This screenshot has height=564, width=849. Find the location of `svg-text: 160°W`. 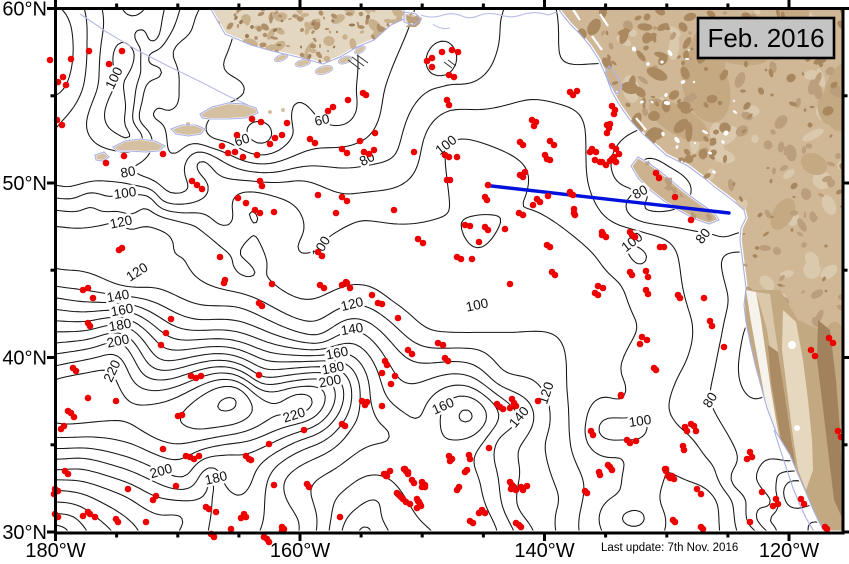

svg-text: 160°W is located at coordinates (300, 551).